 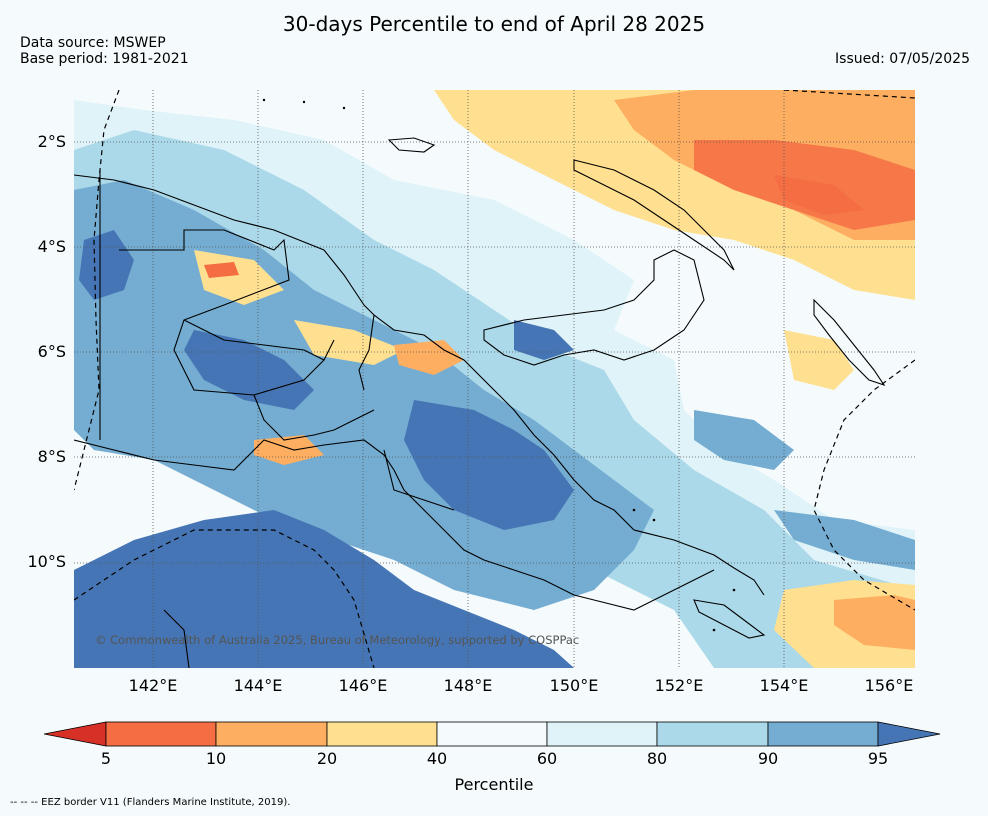 I want to click on issued-date: Issued: 07/05/2025, so click(x=902, y=59).